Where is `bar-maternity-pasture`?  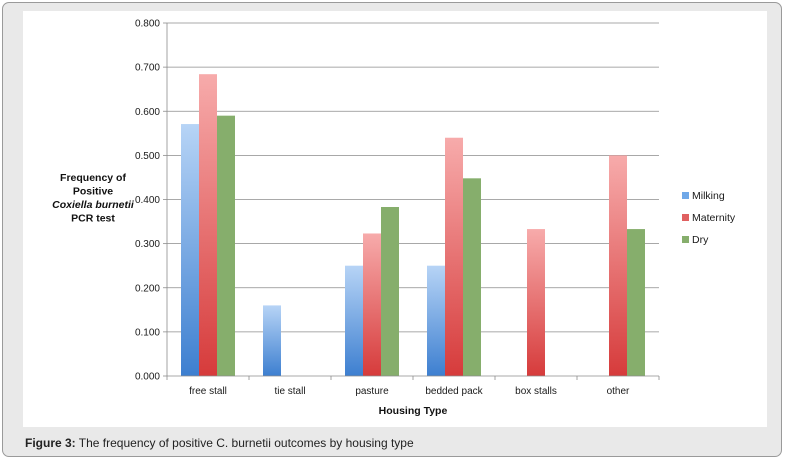
bar-maternity-pasture is located at coordinates (372, 304).